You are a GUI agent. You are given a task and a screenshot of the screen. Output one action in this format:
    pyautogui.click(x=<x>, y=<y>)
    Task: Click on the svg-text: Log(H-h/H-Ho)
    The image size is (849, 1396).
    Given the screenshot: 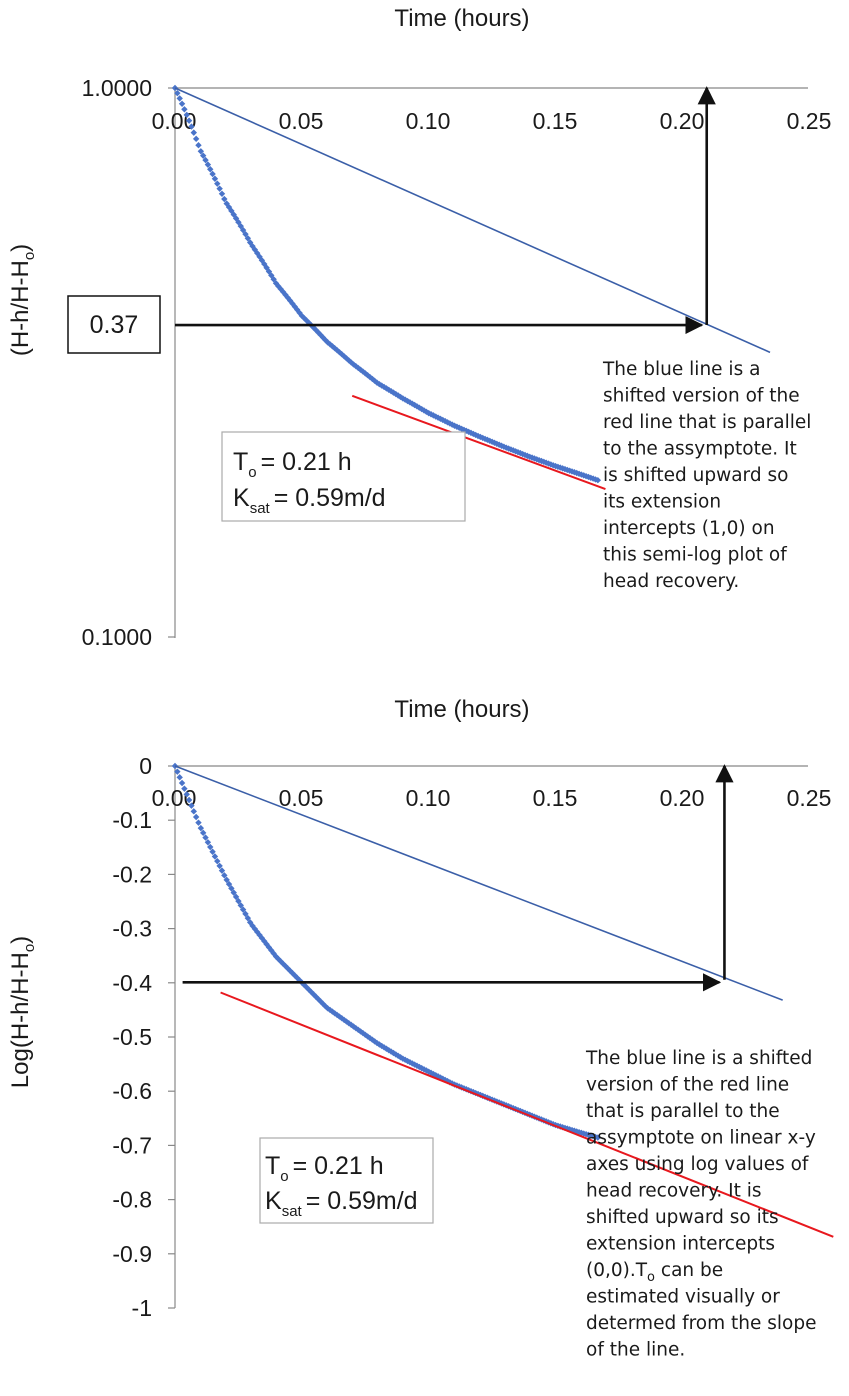 What is the action you would take?
    pyautogui.click(x=22, y=1012)
    